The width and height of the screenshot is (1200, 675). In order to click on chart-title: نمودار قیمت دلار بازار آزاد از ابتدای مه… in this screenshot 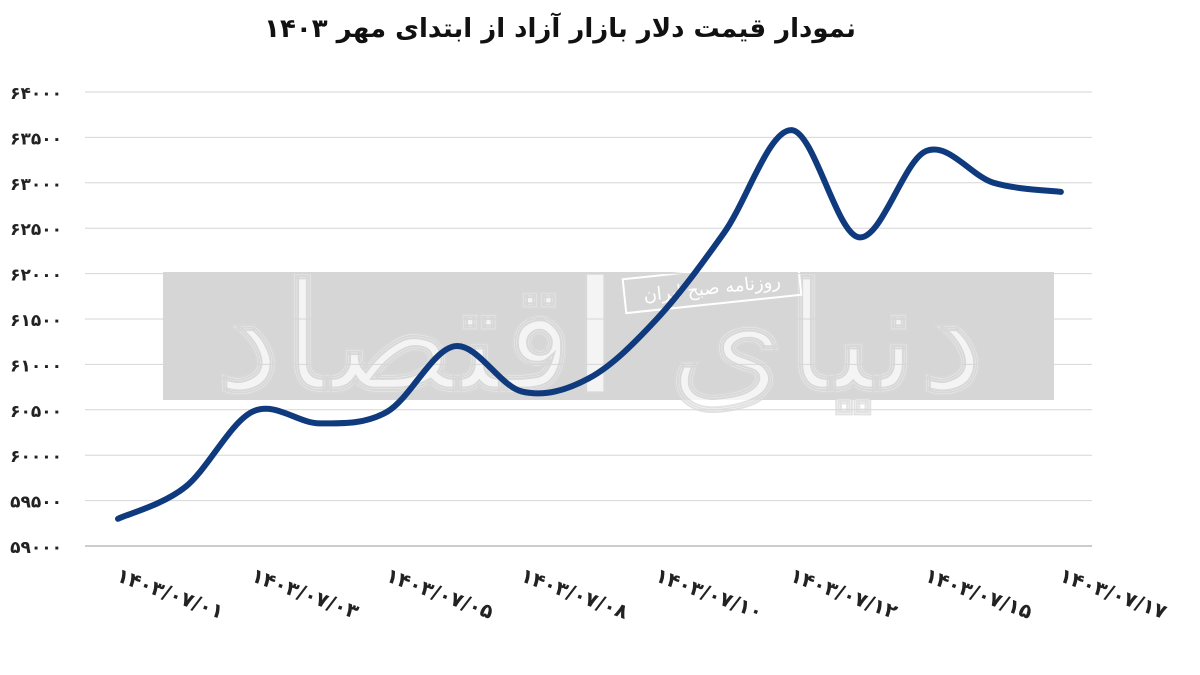, I will do `click(560, 29)`.